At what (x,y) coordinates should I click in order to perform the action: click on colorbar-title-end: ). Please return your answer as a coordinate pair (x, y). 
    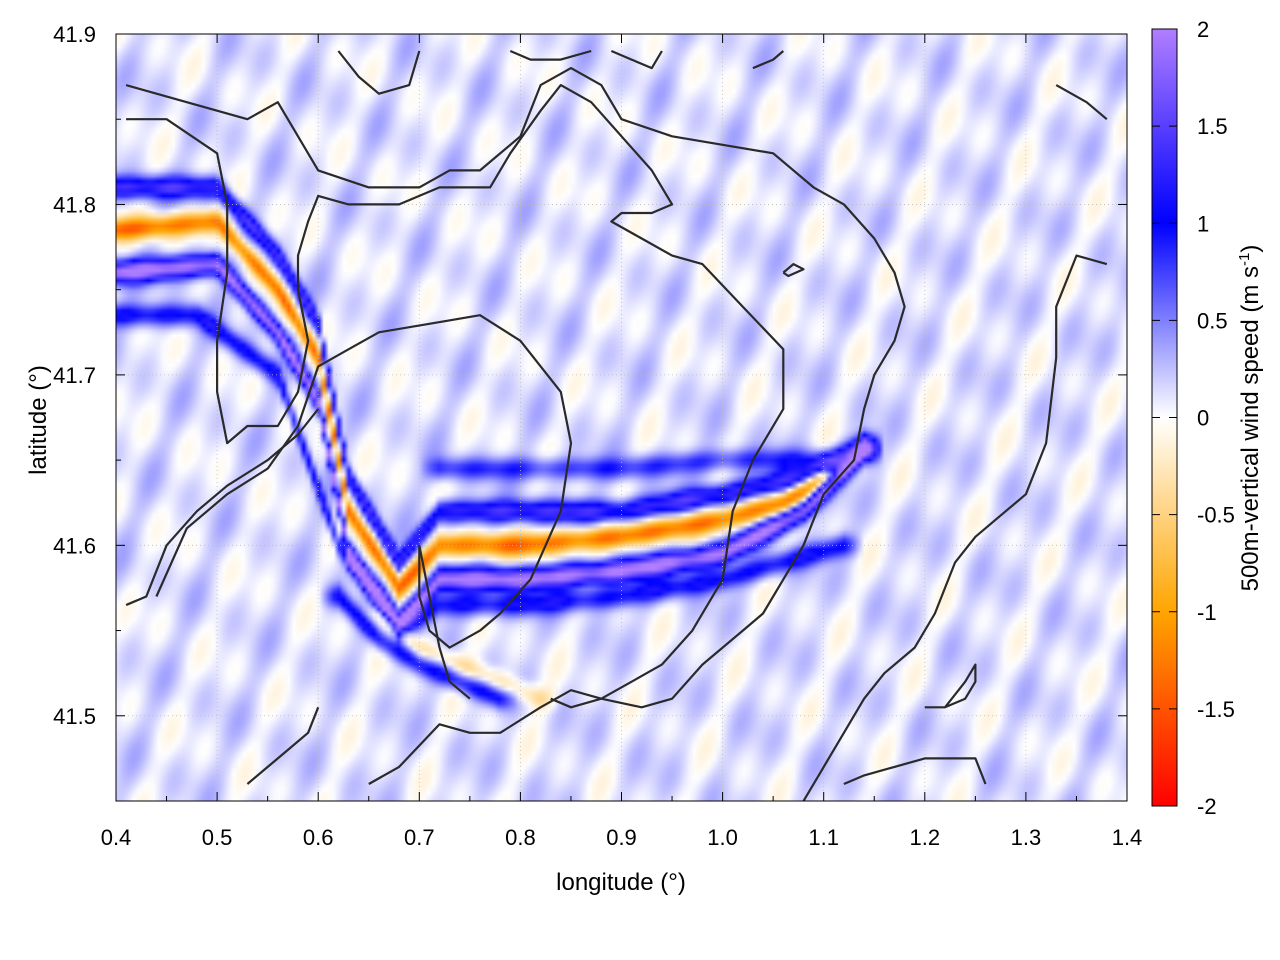
    Looking at the image, I should click on (1250, 249).